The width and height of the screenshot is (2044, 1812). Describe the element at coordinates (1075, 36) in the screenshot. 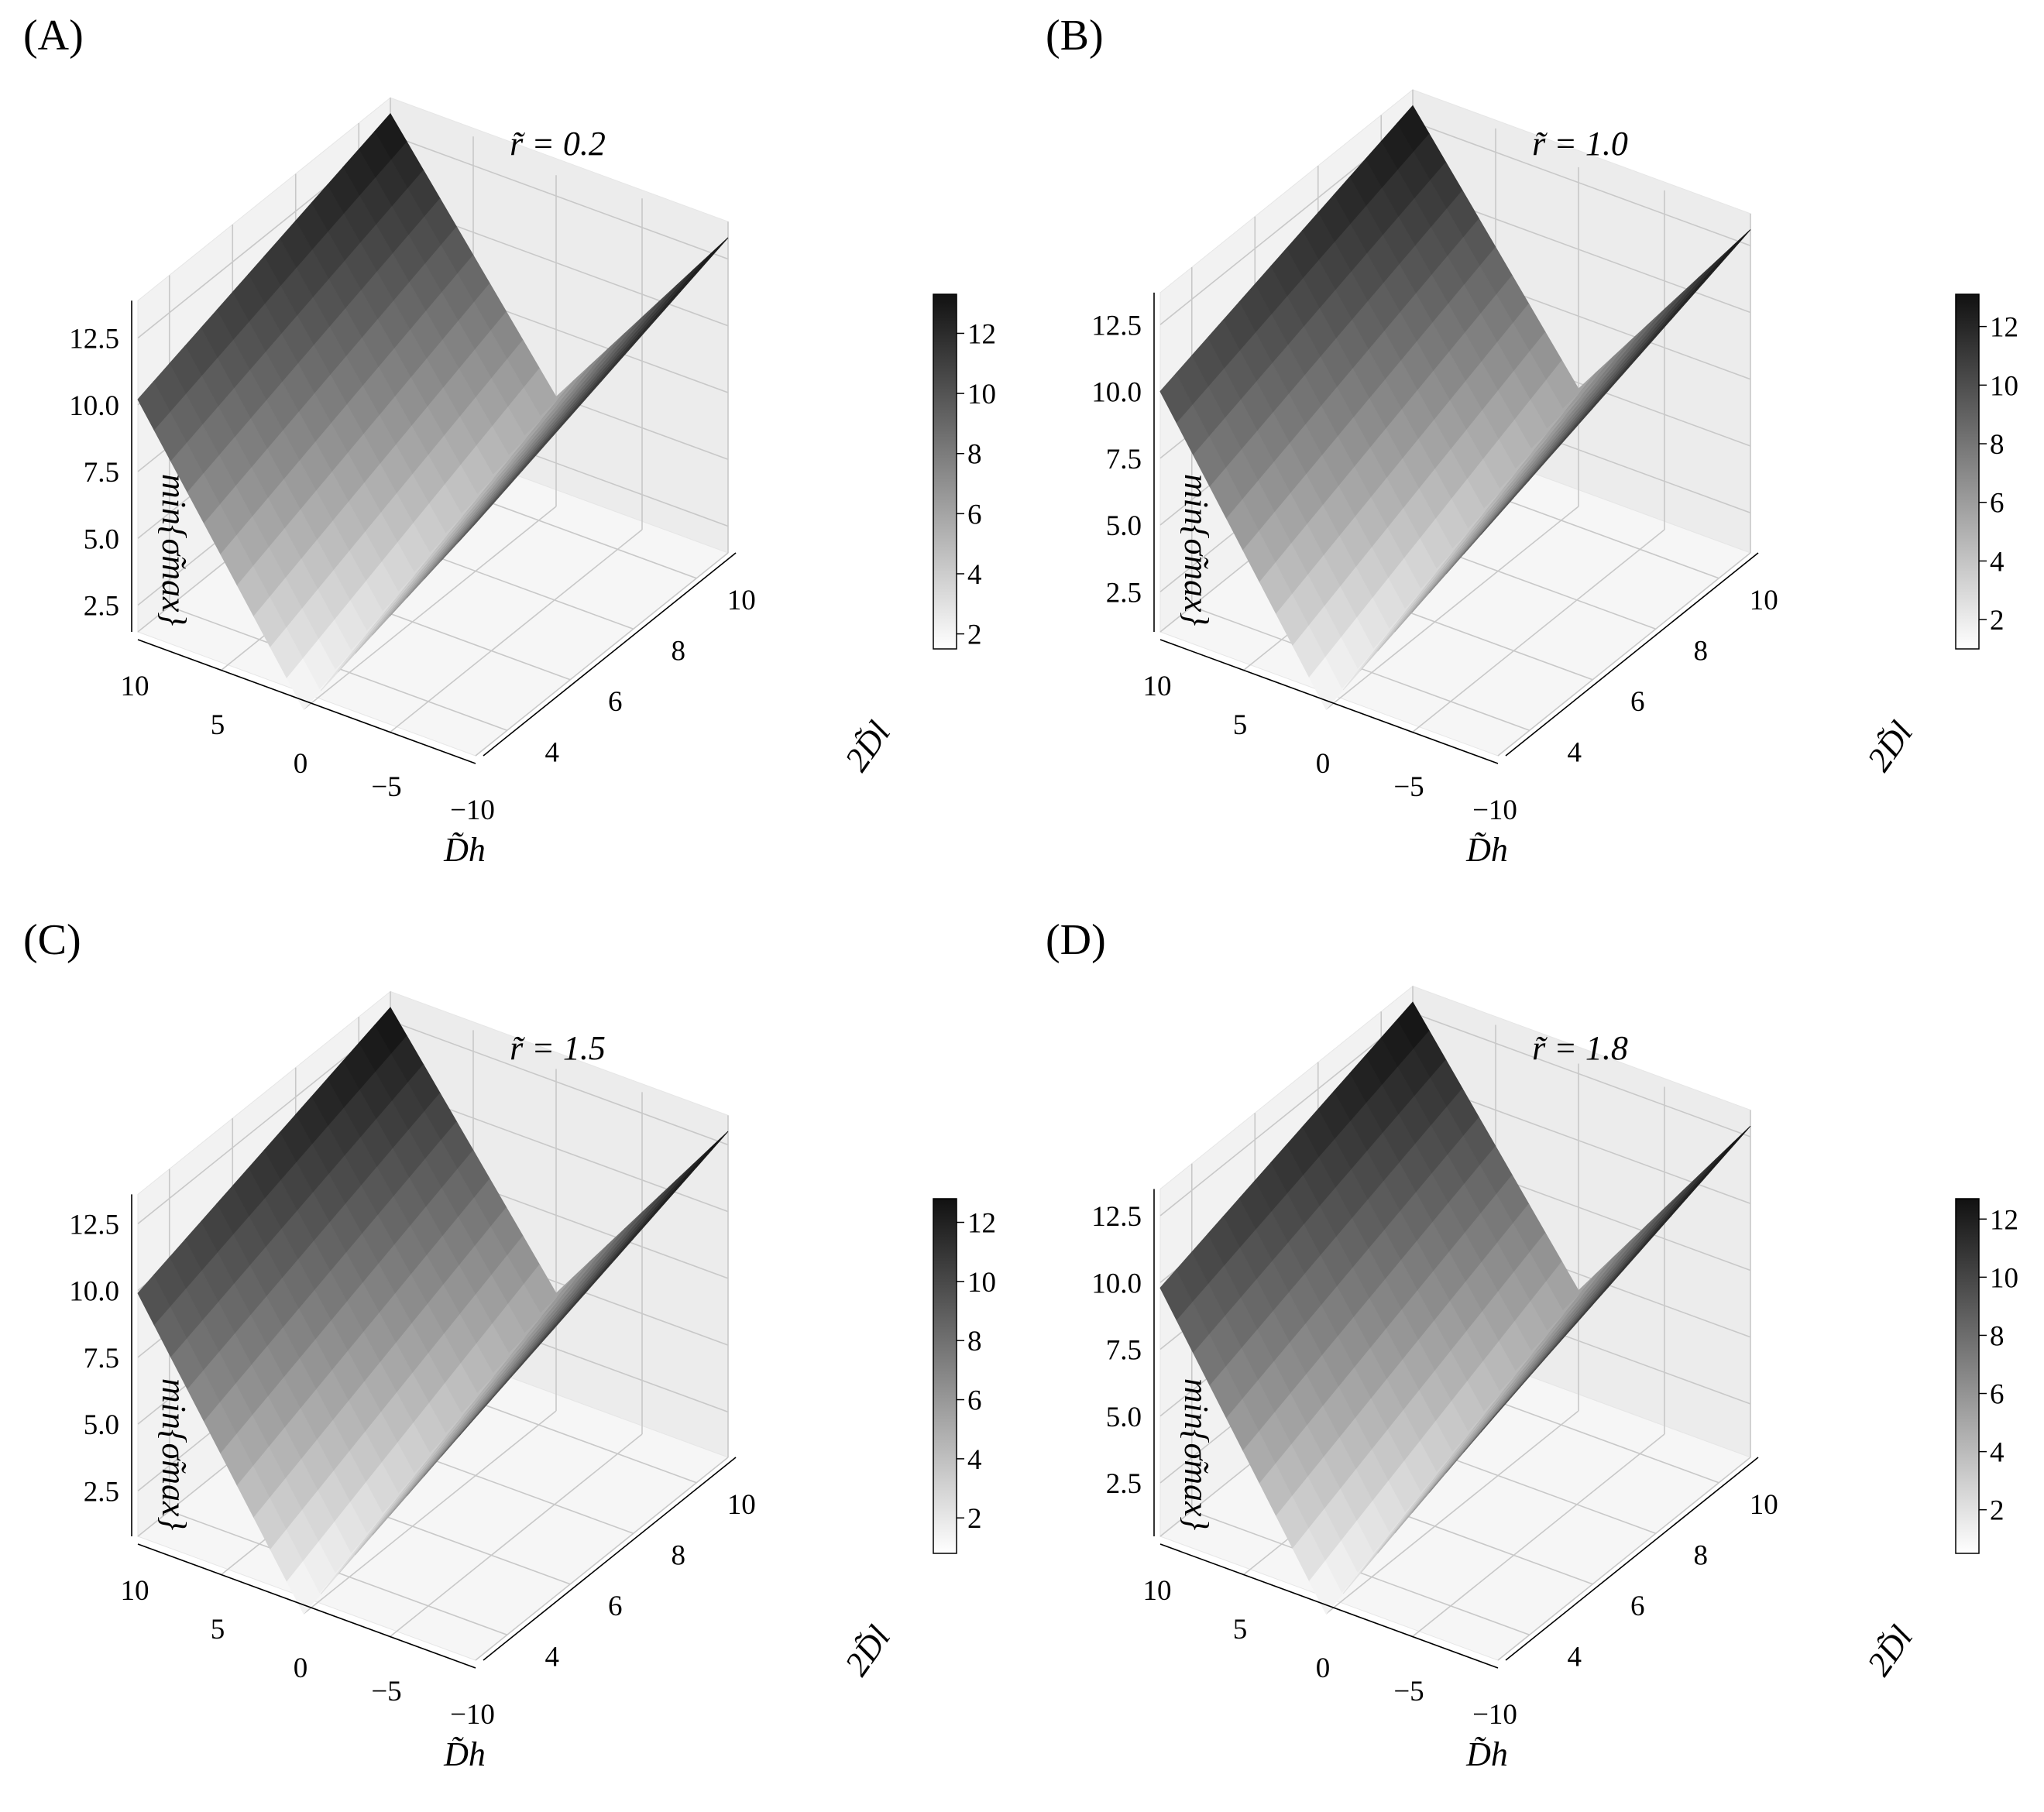

I see `panel-label: (B)` at that location.